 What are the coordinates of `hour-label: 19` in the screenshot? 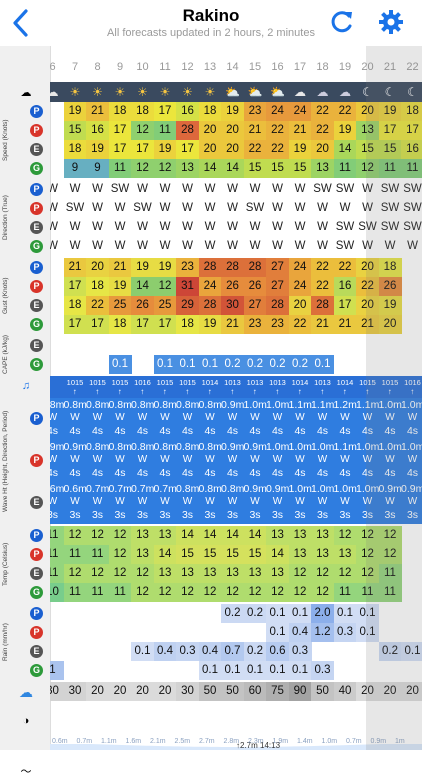 It's located at (345, 67).